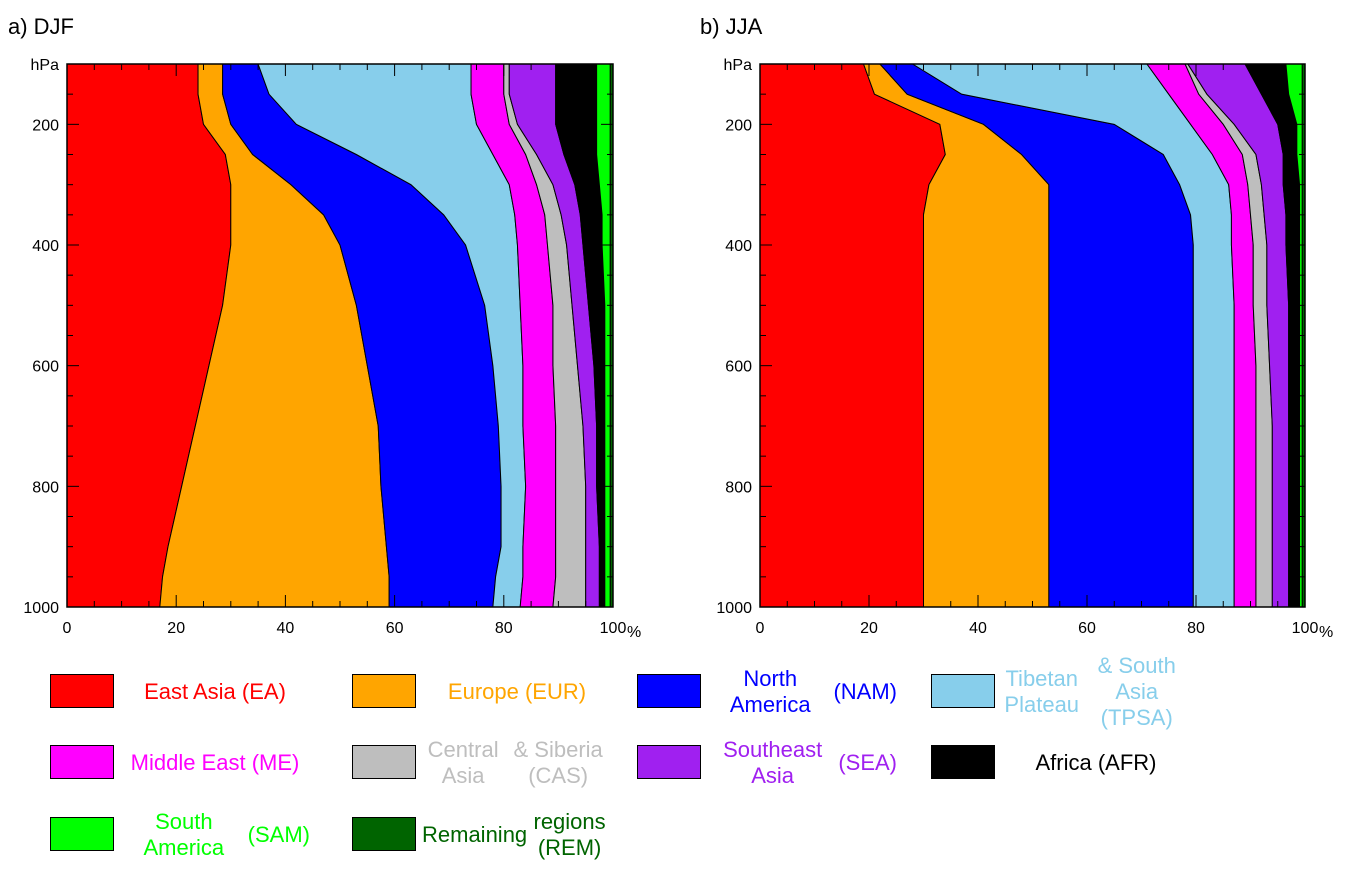  What do you see at coordinates (669, 762) in the screenshot?
I see `legend-swatch-sea` at bounding box center [669, 762].